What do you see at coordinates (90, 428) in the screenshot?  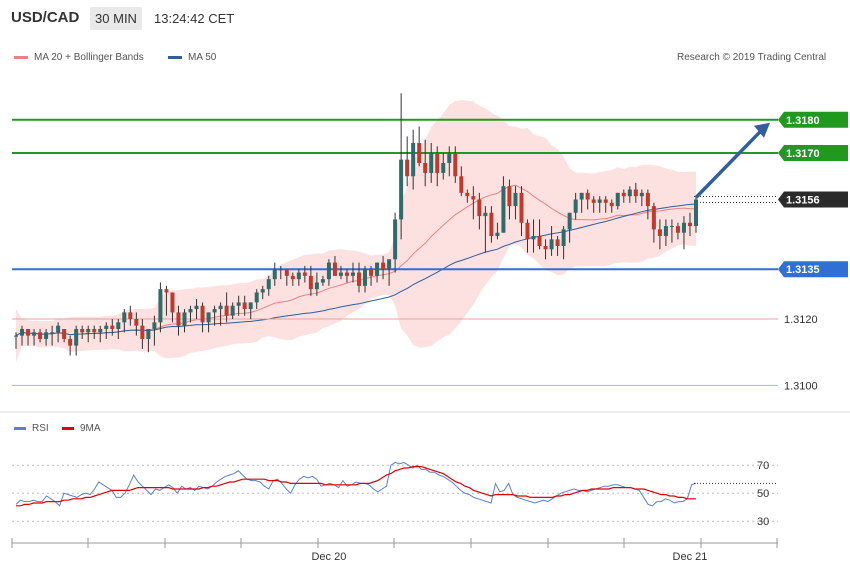 I see `ma9-label: 9MA` at bounding box center [90, 428].